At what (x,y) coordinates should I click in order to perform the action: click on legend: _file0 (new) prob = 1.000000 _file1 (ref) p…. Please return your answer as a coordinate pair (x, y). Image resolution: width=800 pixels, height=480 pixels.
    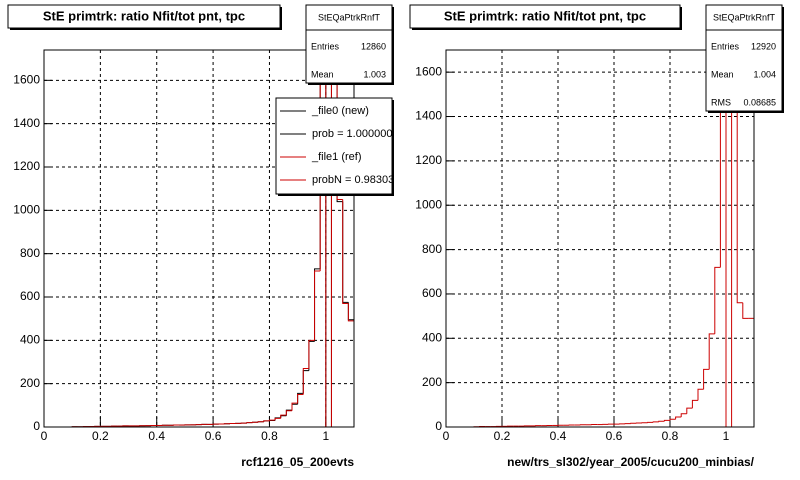
    Looking at the image, I should click on (337, 145).